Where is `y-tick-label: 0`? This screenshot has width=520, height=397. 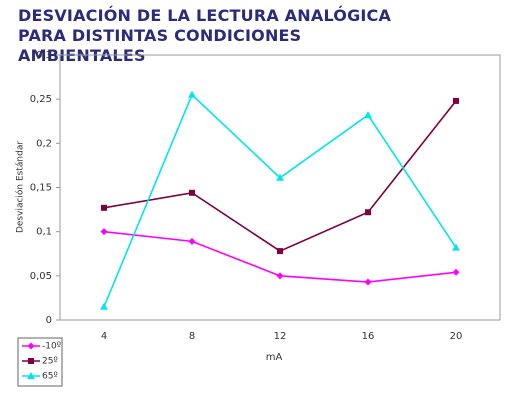
y-tick-label: 0 is located at coordinates (49, 320).